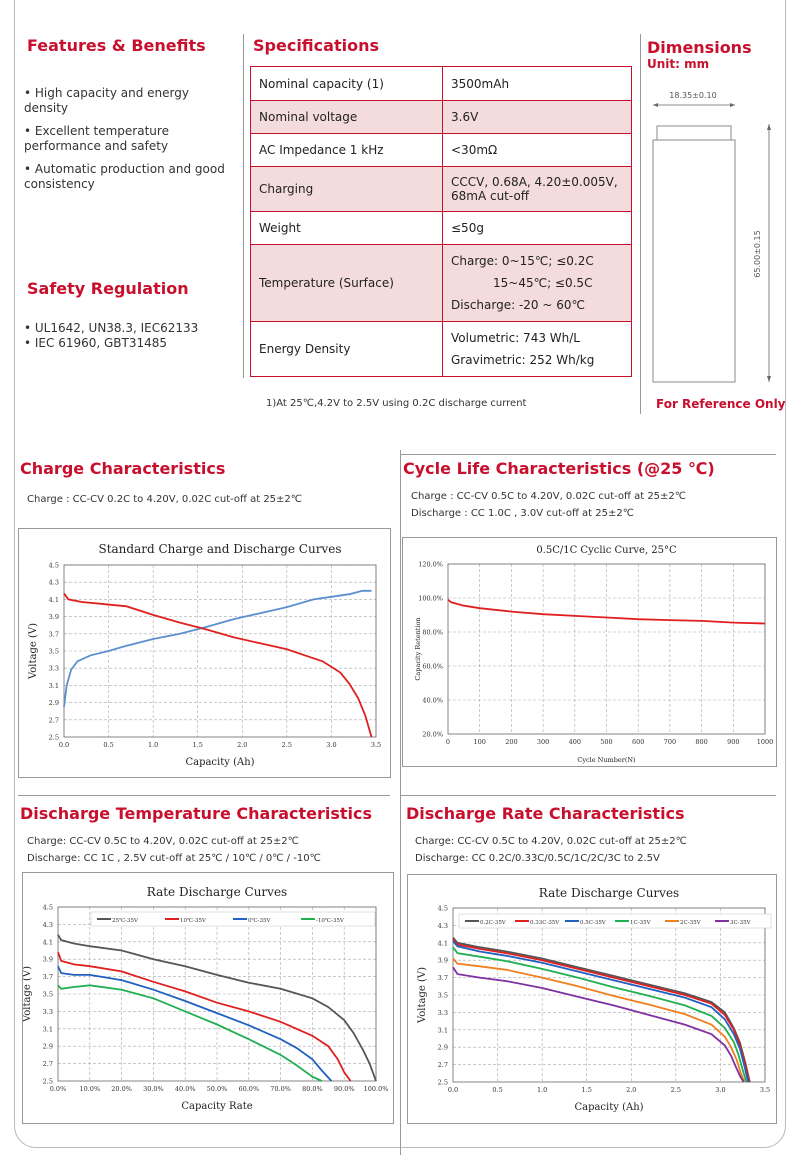 This screenshot has width=803, height=1172. I want to click on cycle-title: Cycle Life Characteristics (@25 ℃), so click(559, 468).